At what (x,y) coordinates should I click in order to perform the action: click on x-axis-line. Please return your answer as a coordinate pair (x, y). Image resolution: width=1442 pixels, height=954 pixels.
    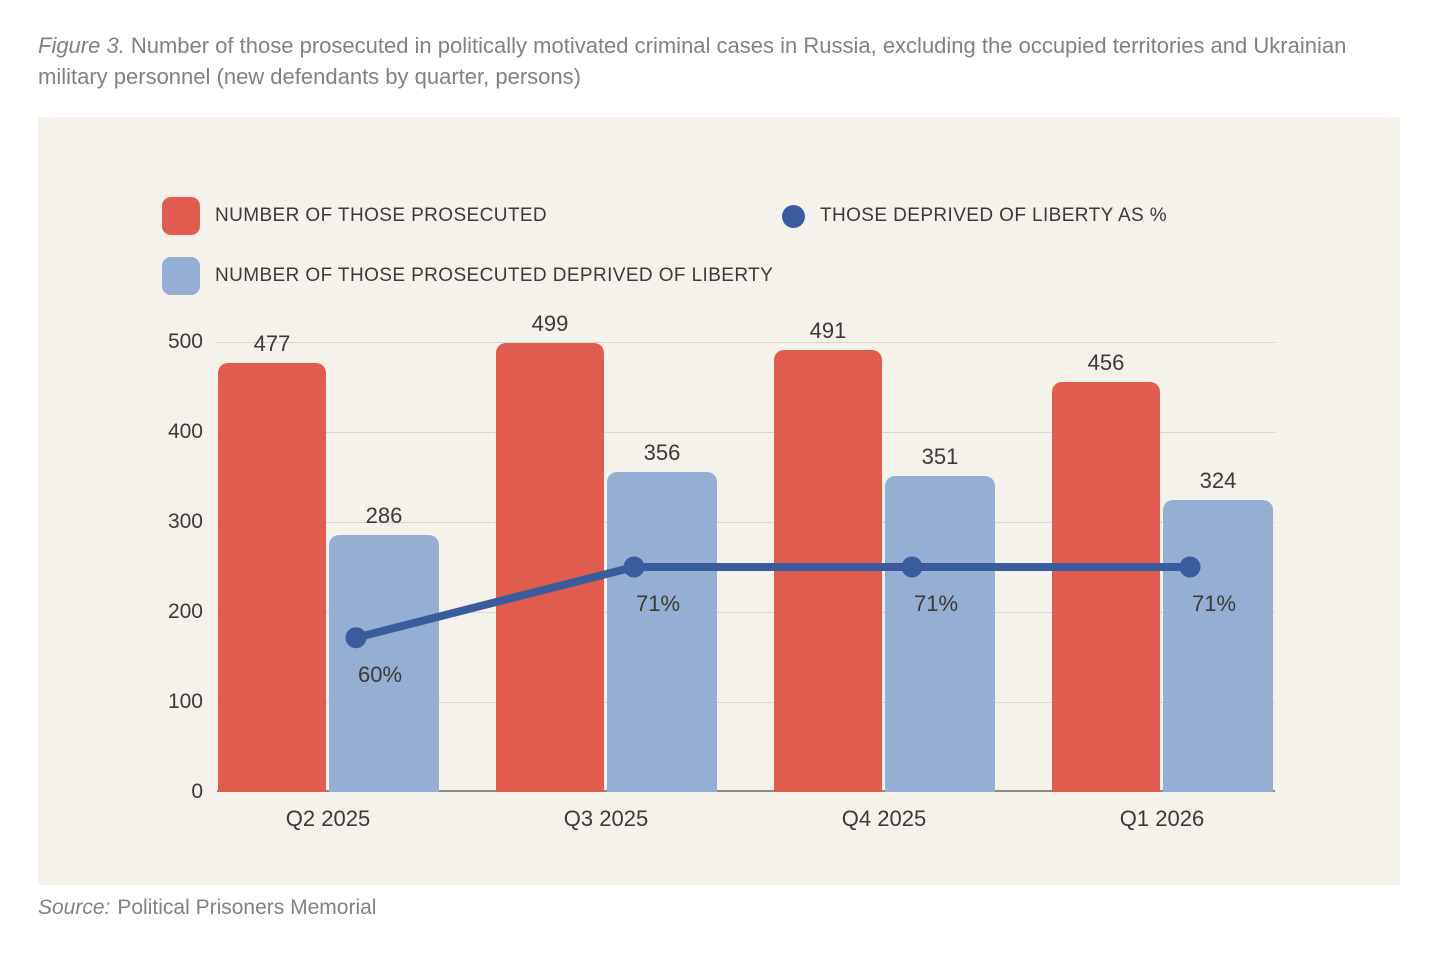
    Looking at the image, I should click on (746, 791).